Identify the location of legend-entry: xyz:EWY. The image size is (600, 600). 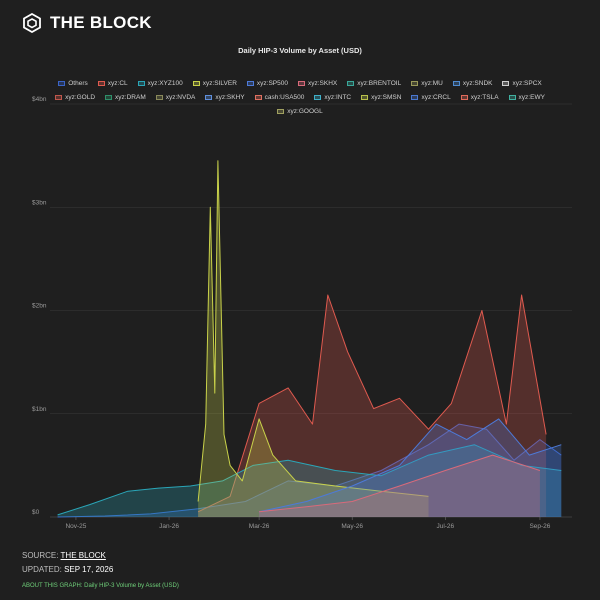
(526, 97).